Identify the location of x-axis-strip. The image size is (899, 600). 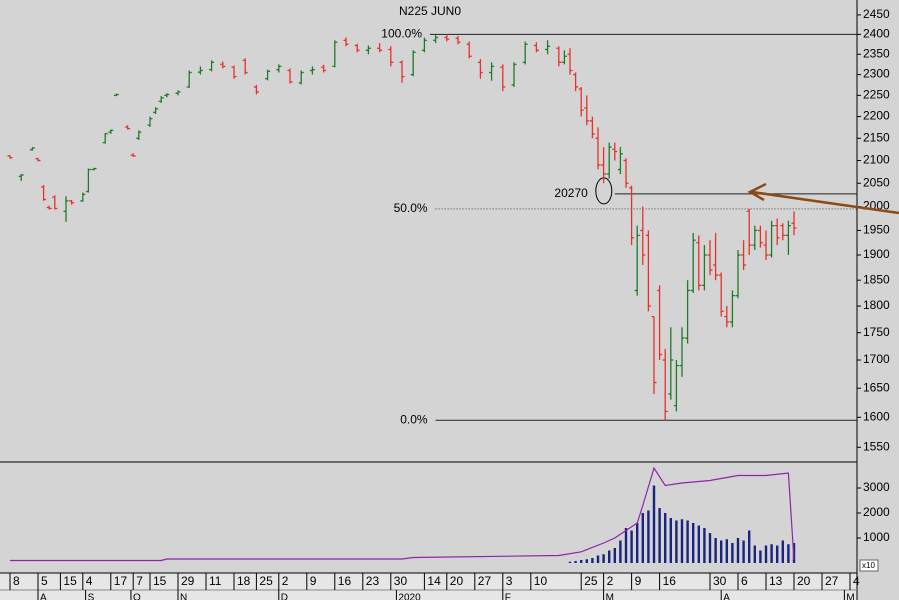
(428, 586).